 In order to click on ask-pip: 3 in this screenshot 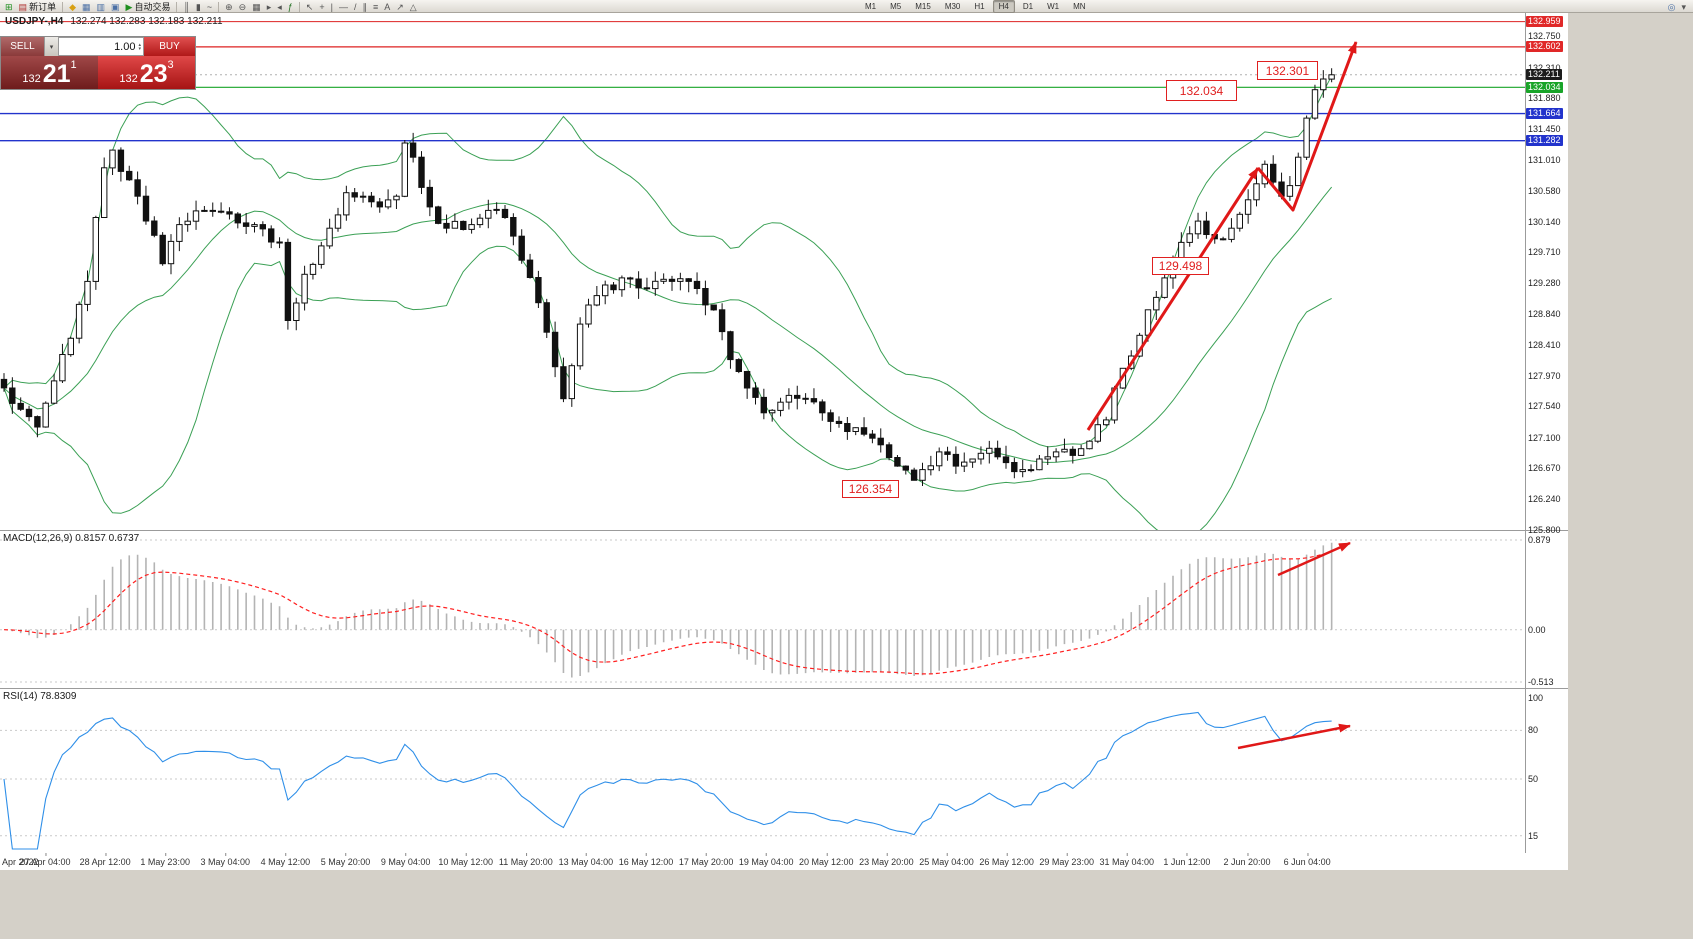, I will do `click(170, 65)`.